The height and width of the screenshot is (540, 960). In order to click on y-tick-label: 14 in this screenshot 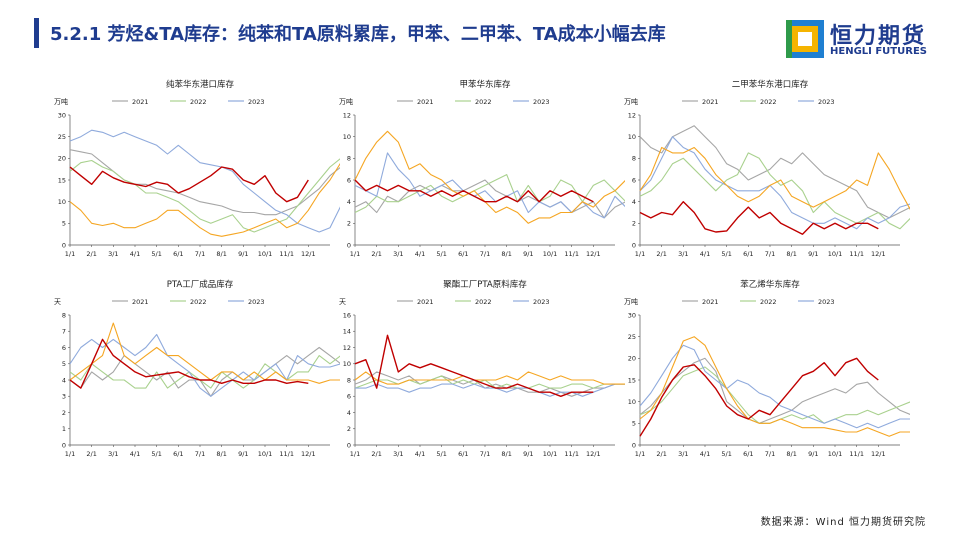, I will do `click(347, 332)`.